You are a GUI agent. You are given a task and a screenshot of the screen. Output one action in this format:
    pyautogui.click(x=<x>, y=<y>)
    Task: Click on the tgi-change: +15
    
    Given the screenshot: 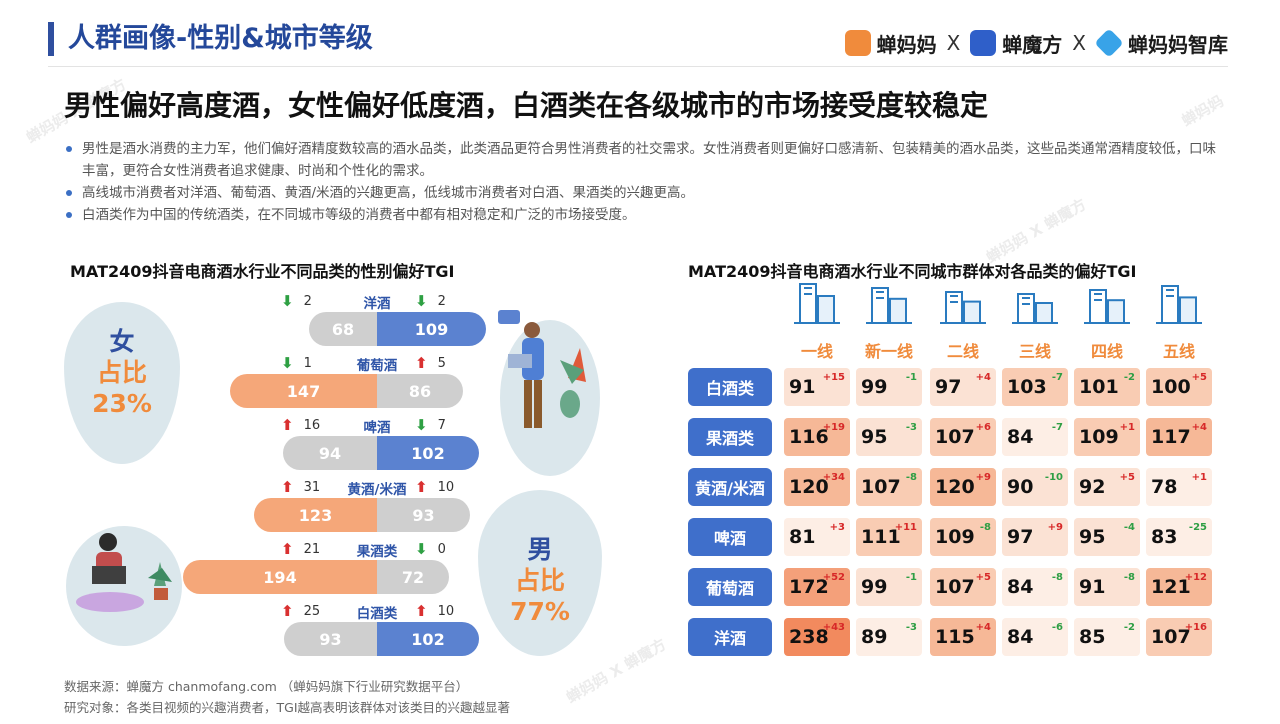 What is the action you would take?
    pyautogui.click(x=833, y=377)
    